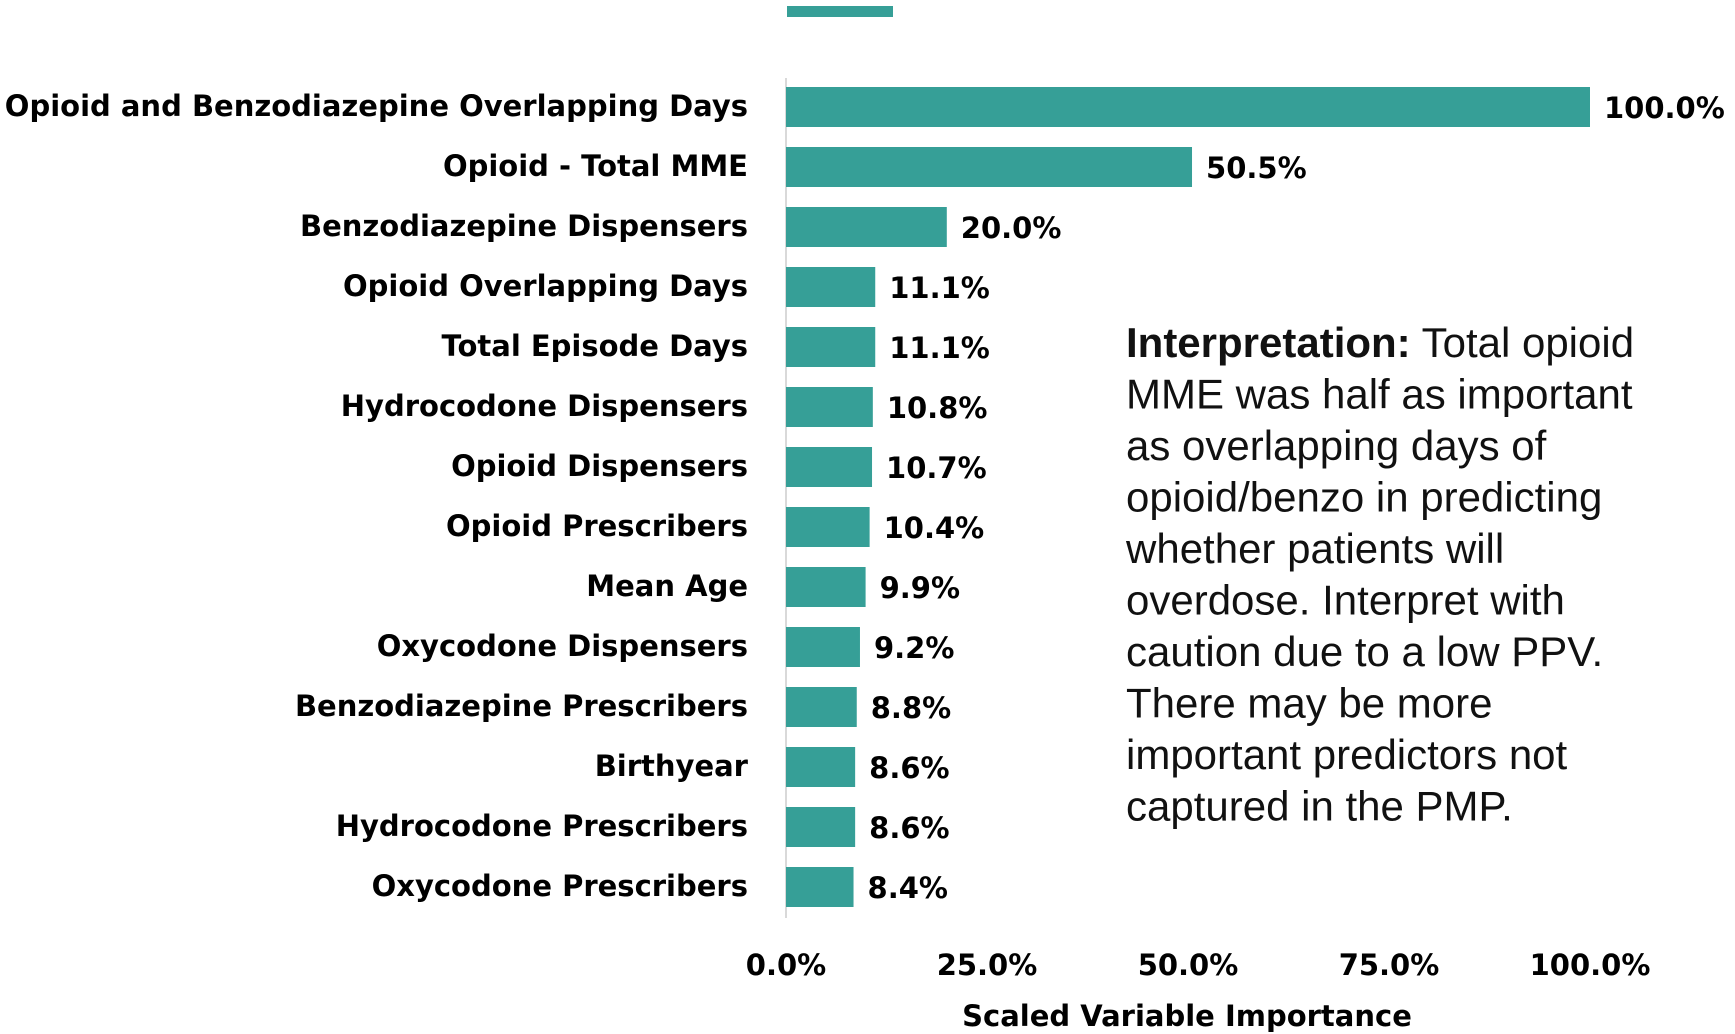 This screenshot has height=1034, width=1735. Describe the element at coordinates (934, 528) in the screenshot. I see `value-label: 10.4%` at that location.